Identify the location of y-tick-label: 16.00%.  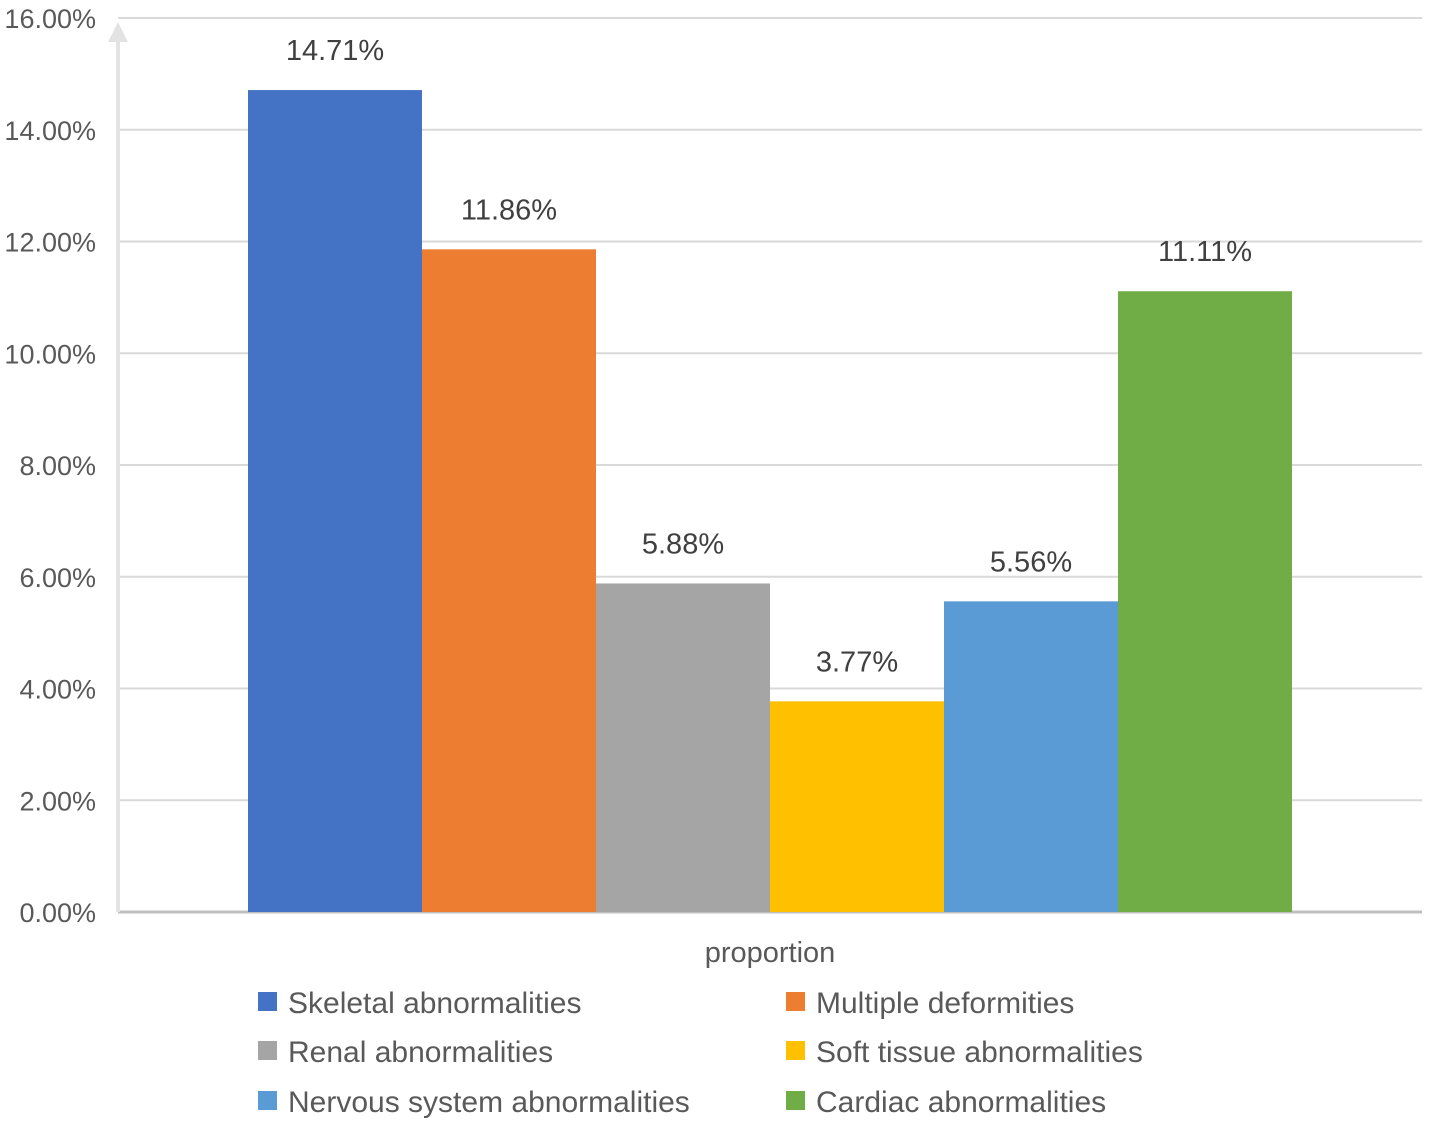
(50, 19).